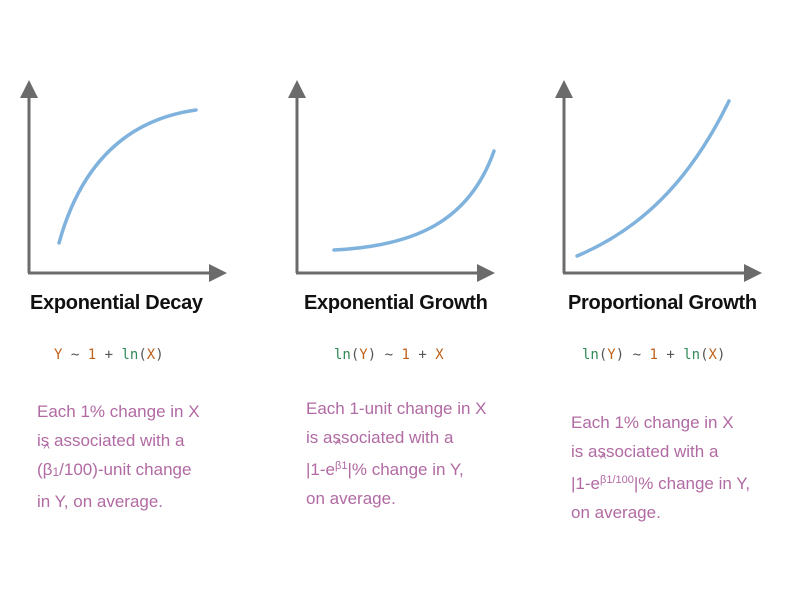  Describe the element at coordinates (389, 355) in the screenshot. I see `model-formula: ln(Y) ~ 1 + X` at that location.